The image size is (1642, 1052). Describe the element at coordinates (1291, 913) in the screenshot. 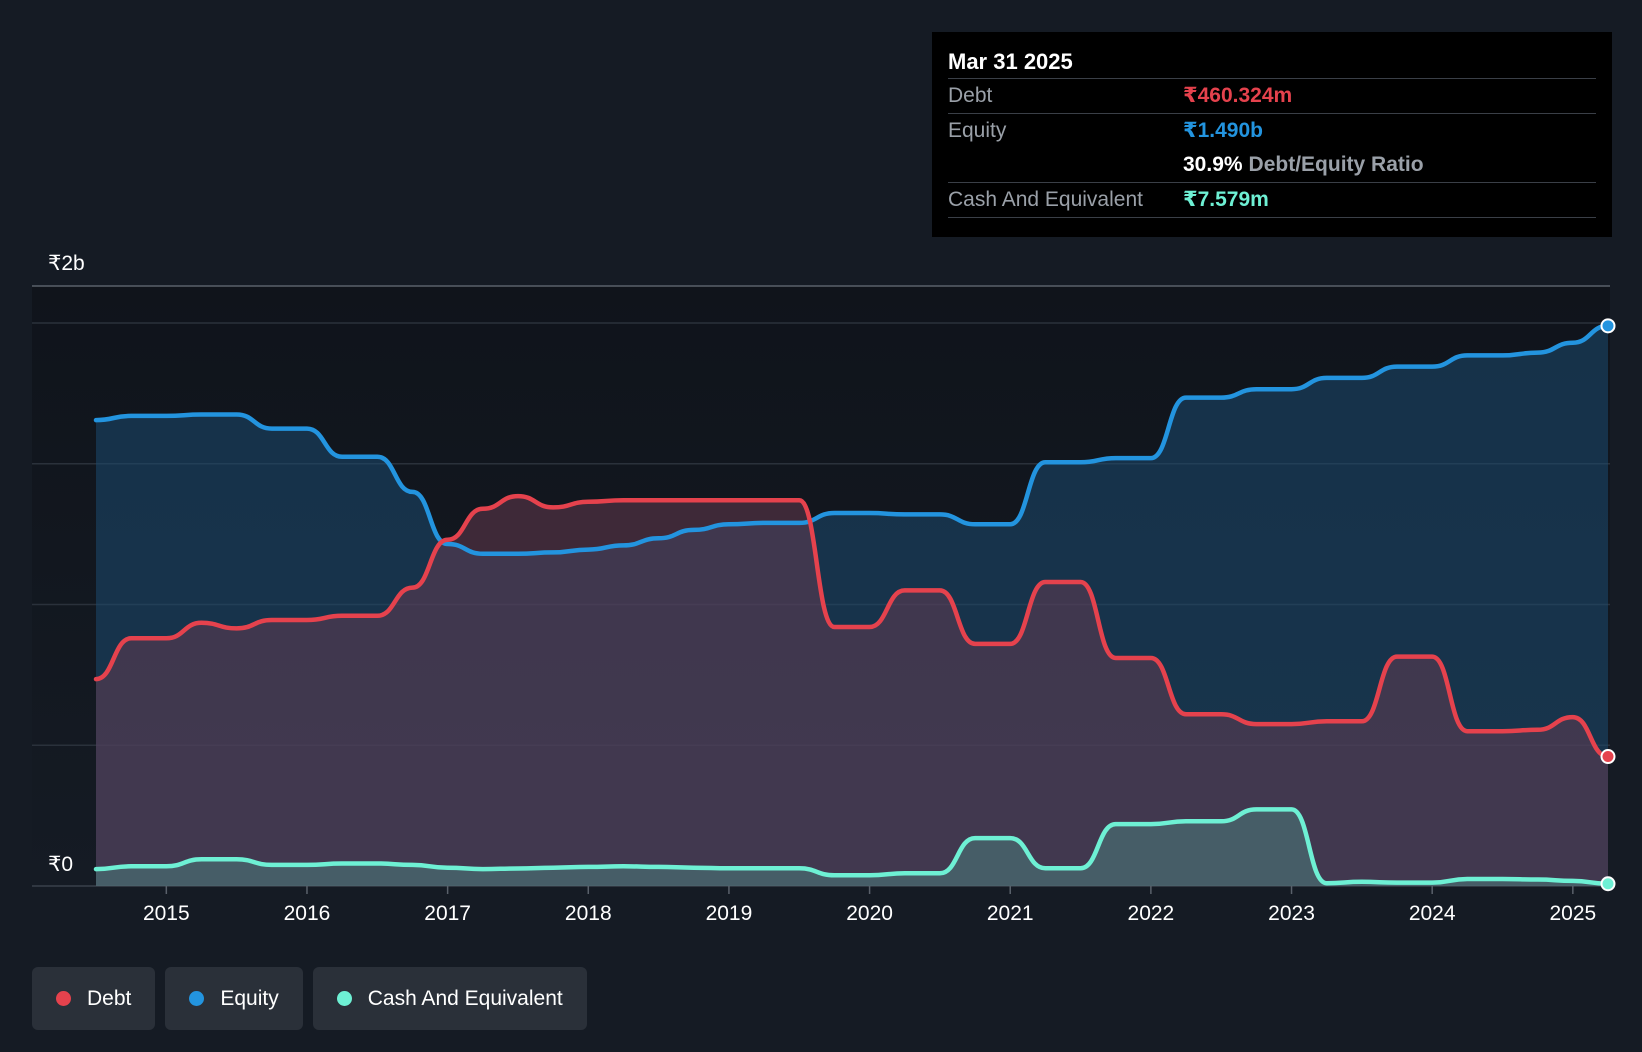

I see `x-tick-label: 2023` at that location.